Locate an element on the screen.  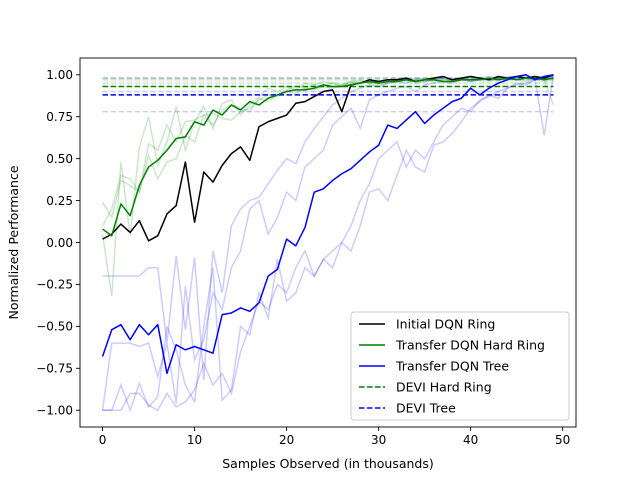
y-tick-label: −0.75 is located at coordinates (54, 369).